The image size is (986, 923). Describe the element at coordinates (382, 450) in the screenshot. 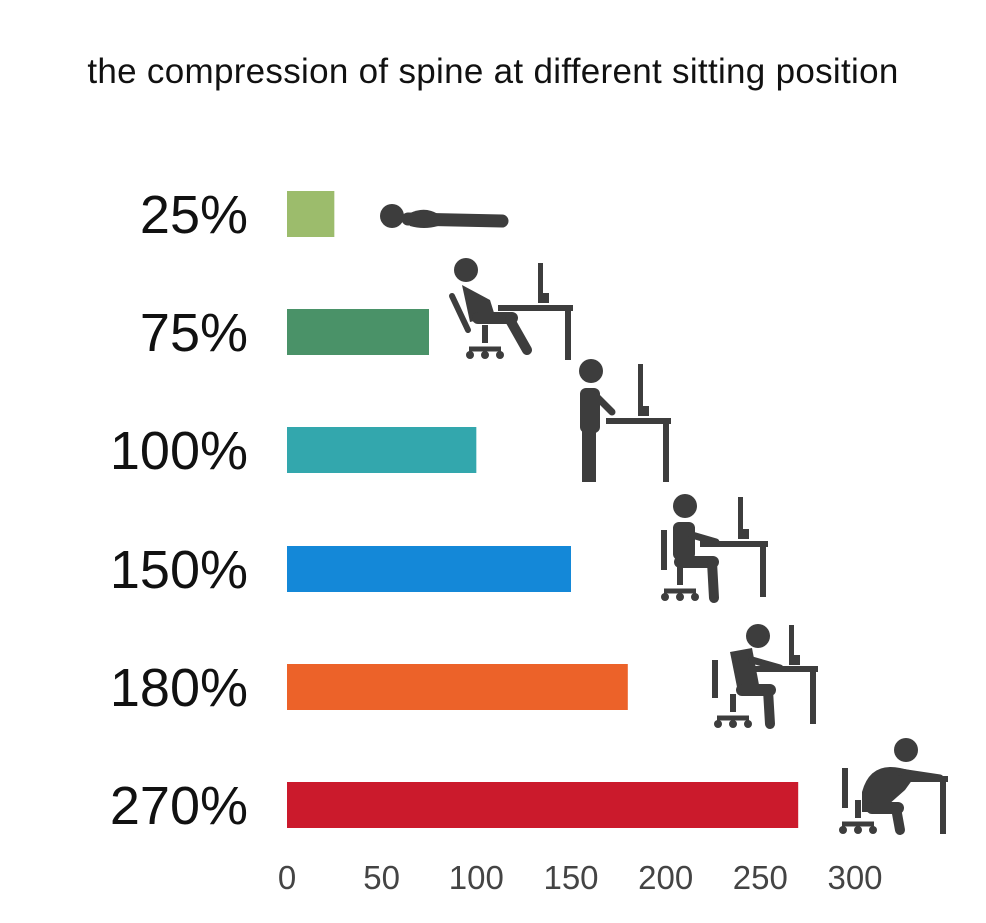

I see `bar-100pct` at that location.